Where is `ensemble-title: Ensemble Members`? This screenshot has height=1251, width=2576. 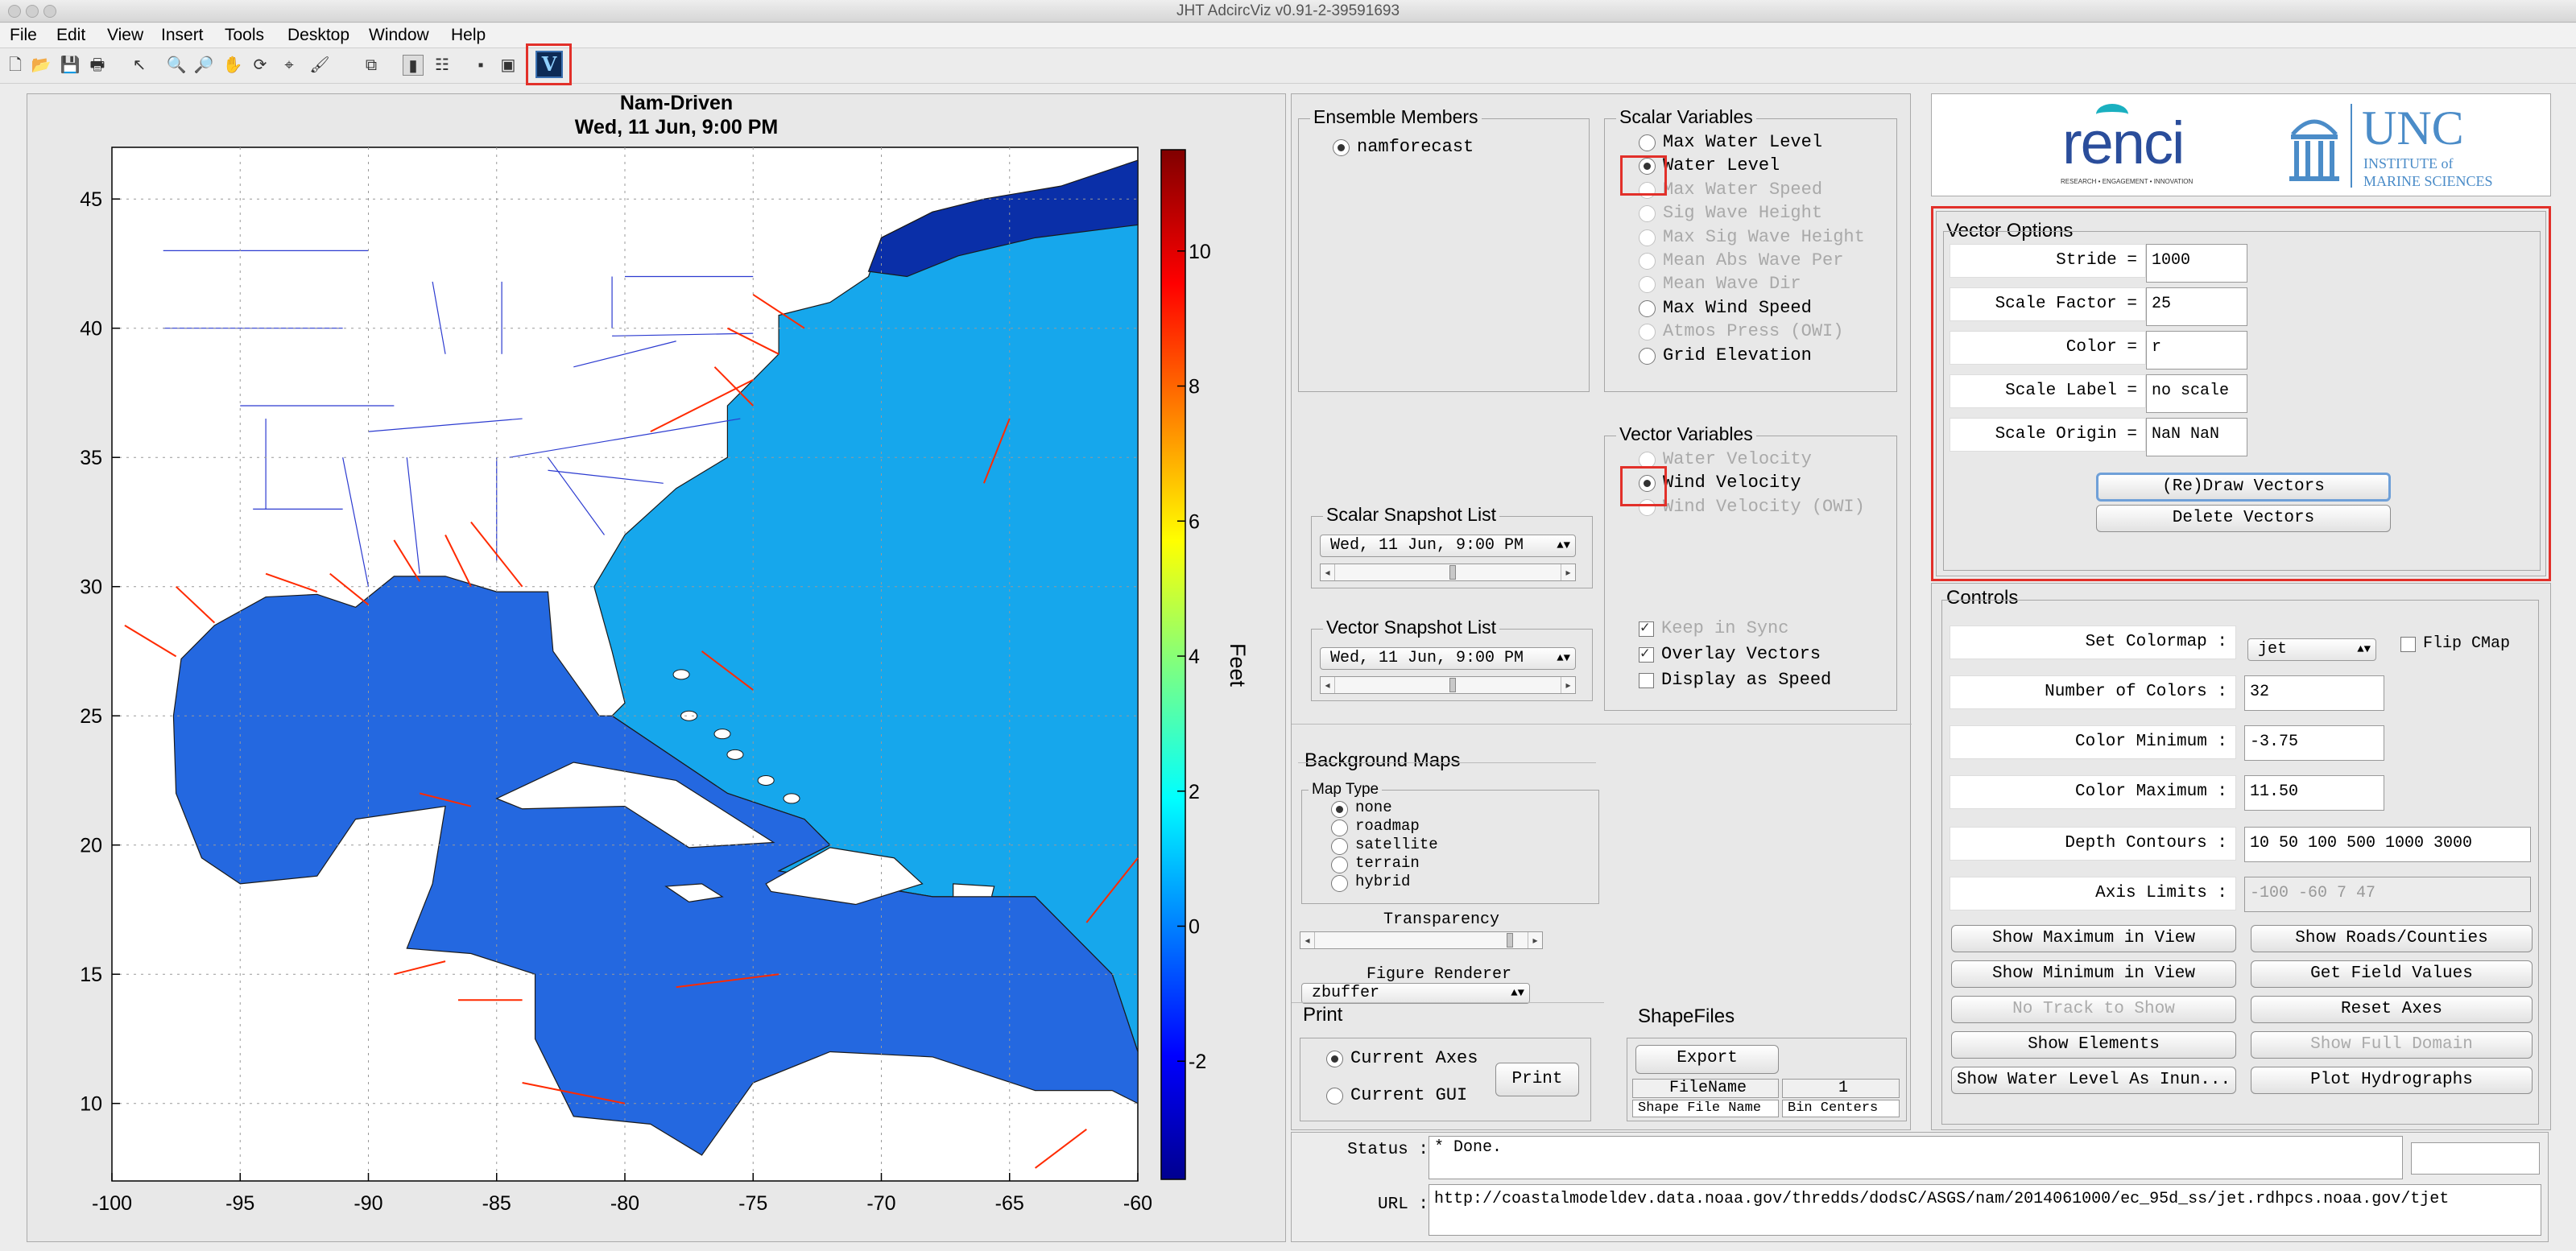 ensemble-title: Ensemble Members is located at coordinates (1396, 117).